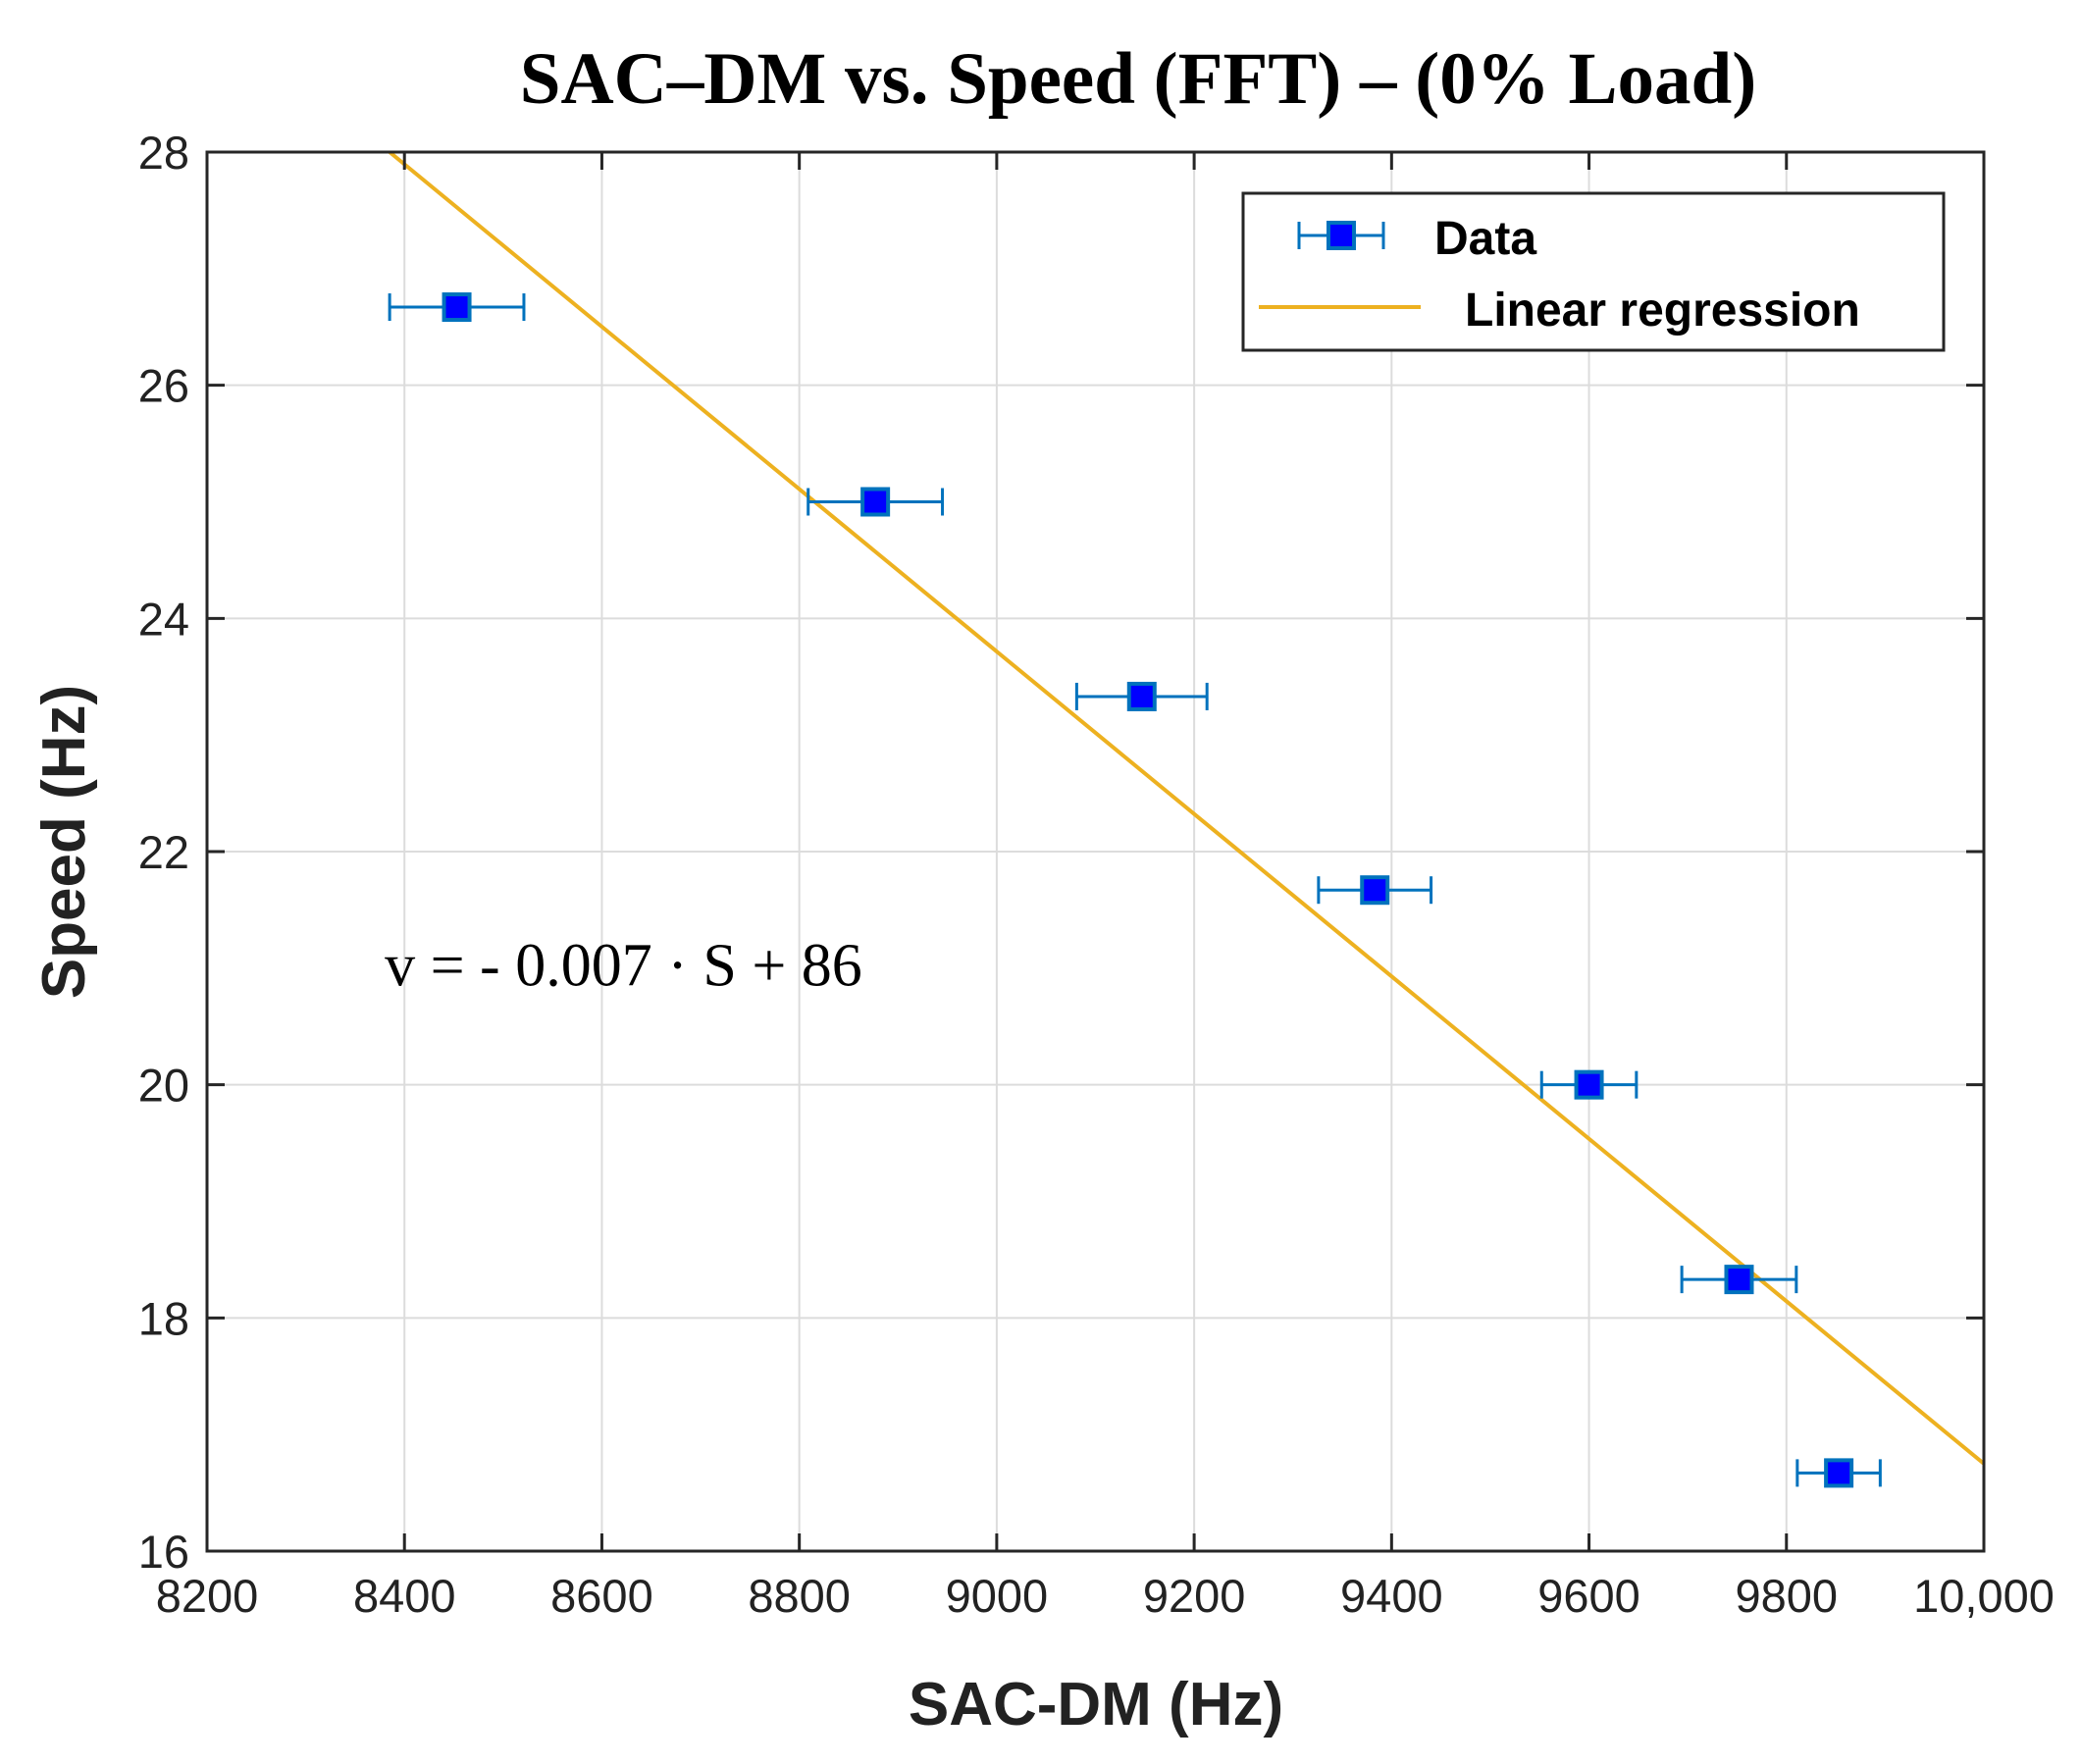 The height and width of the screenshot is (1764, 2081). I want to click on x-tick-label: 9600, so click(1589, 1596).